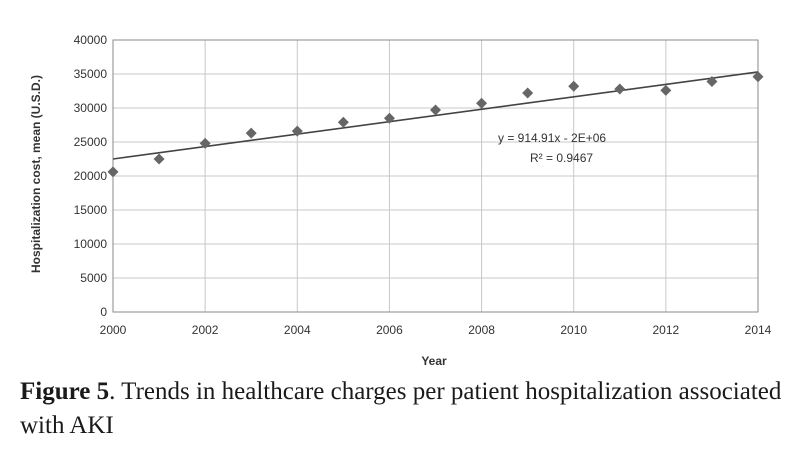 The width and height of the screenshot is (800, 464). I want to click on y-tick-label: 15000, so click(91, 210).